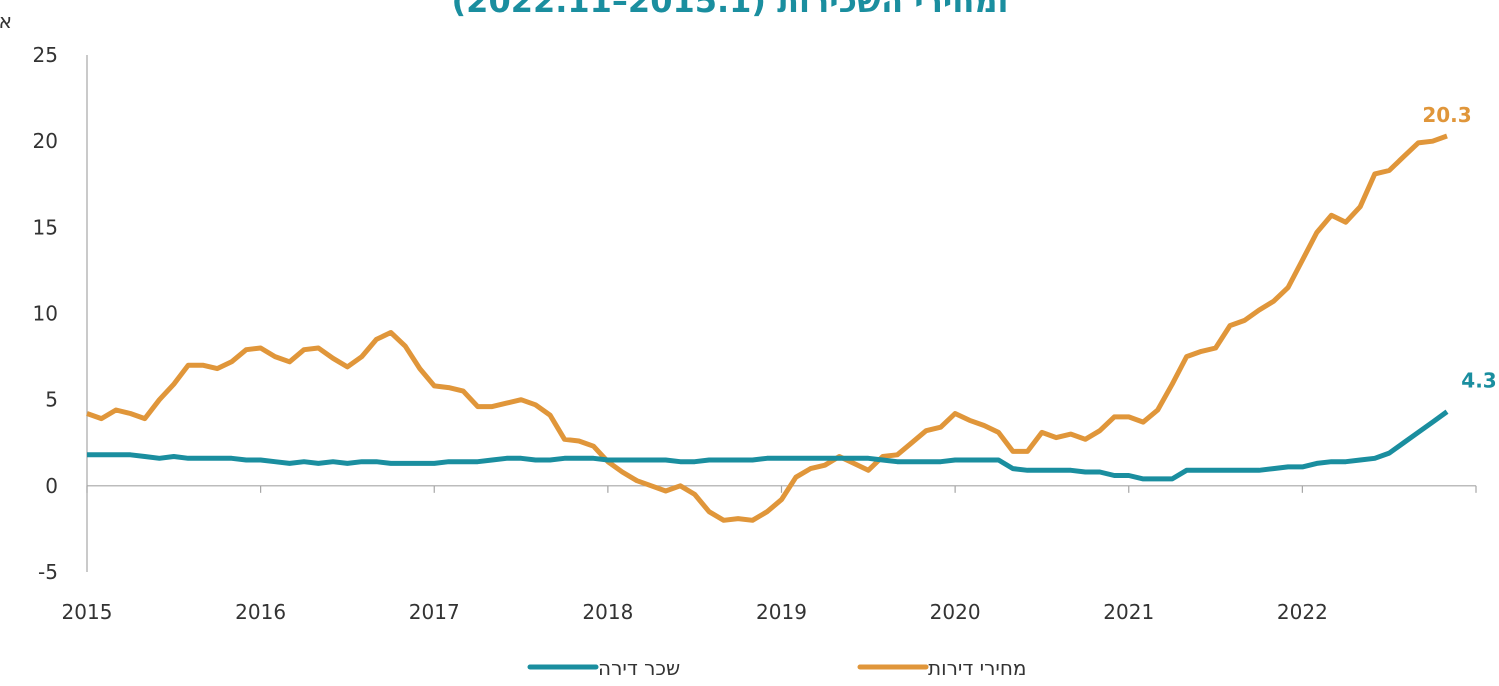  What do you see at coordinates (48, 572) in the screenshot?
I see `y-tick-label: -5` at bounding box center [48, 572].